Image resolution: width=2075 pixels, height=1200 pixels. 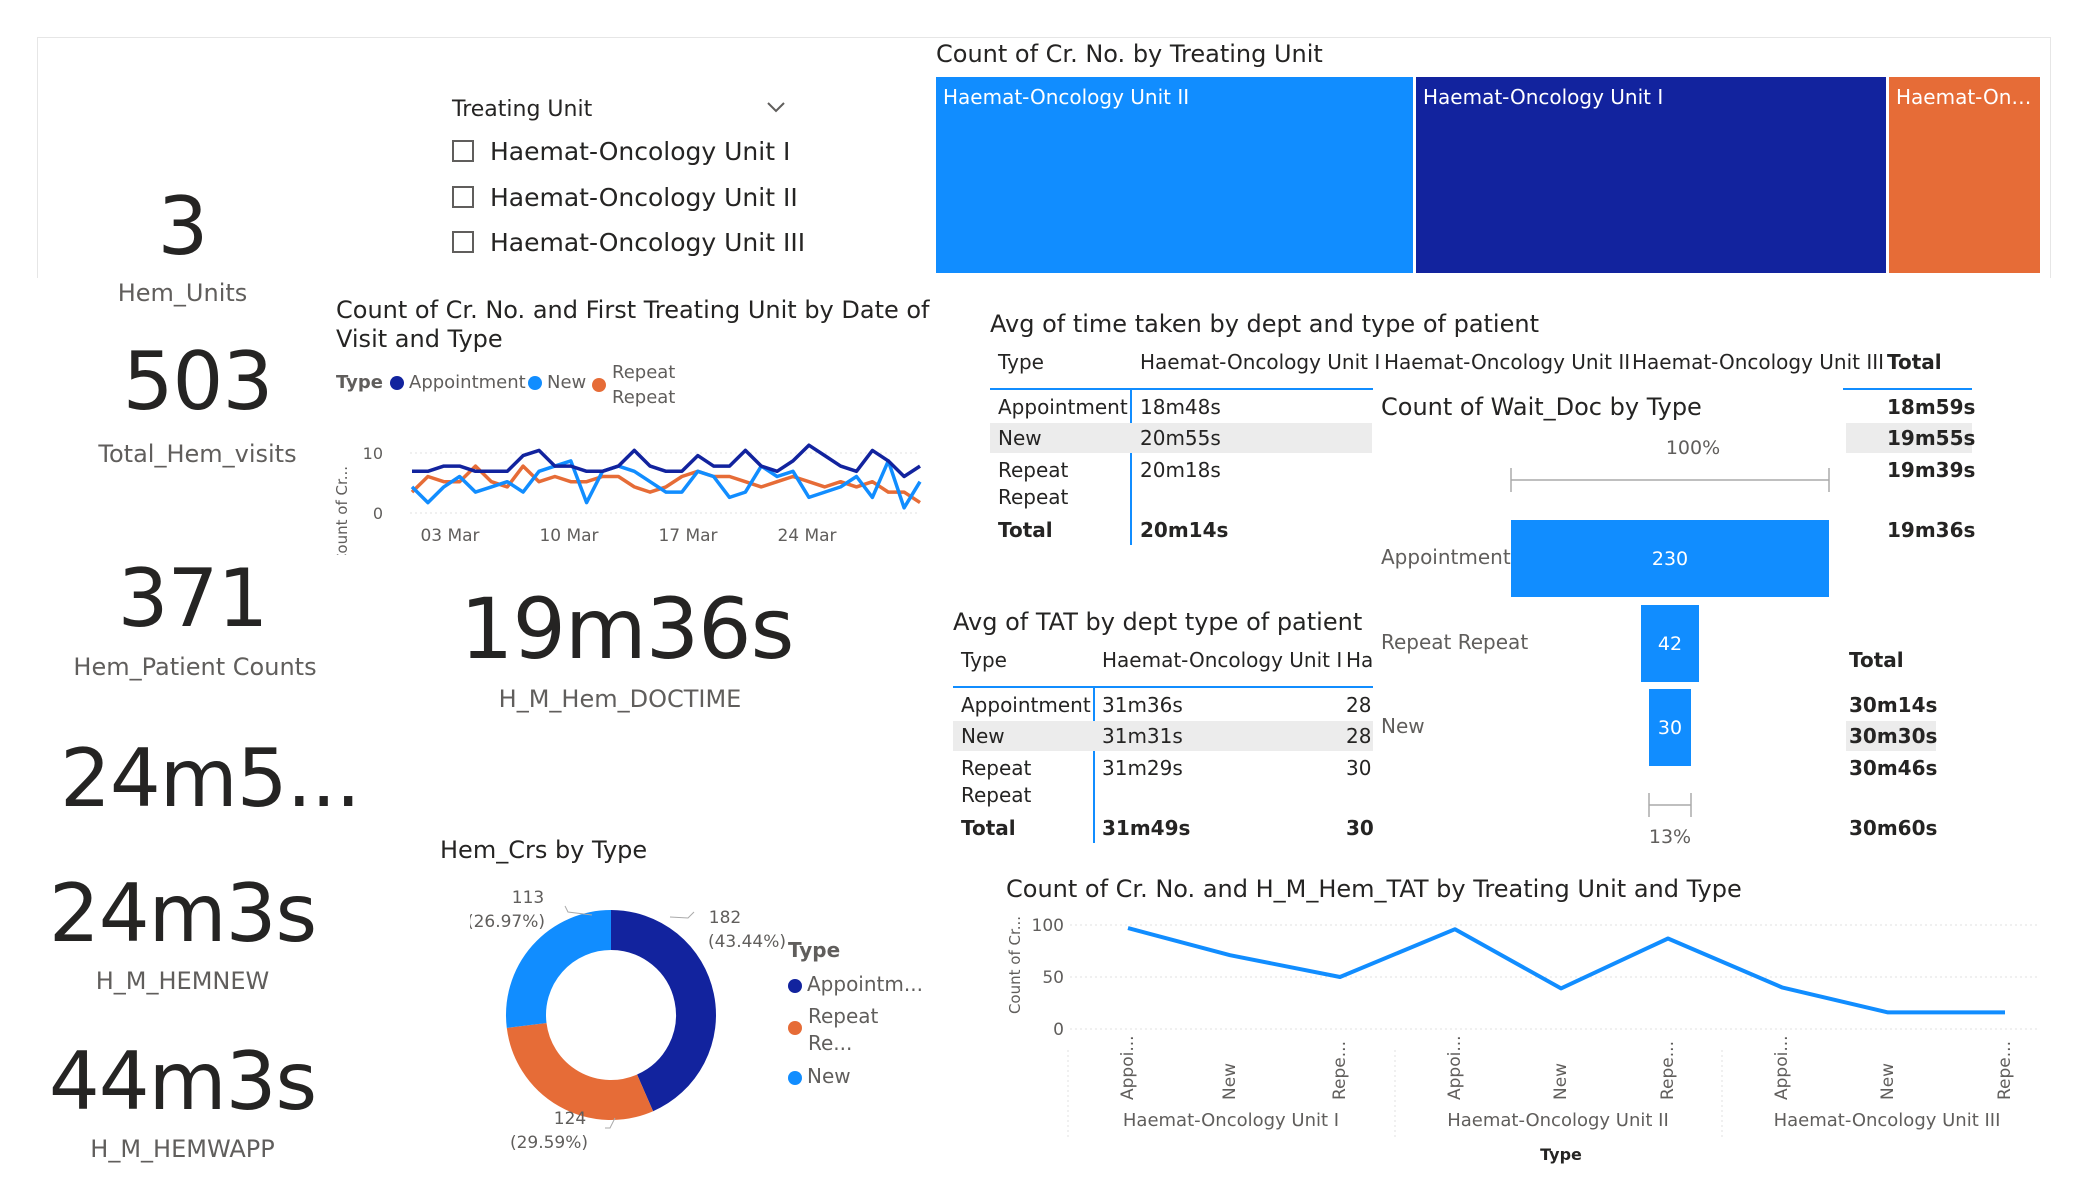 I want to click on series-line, so click(x=1566, y=970).